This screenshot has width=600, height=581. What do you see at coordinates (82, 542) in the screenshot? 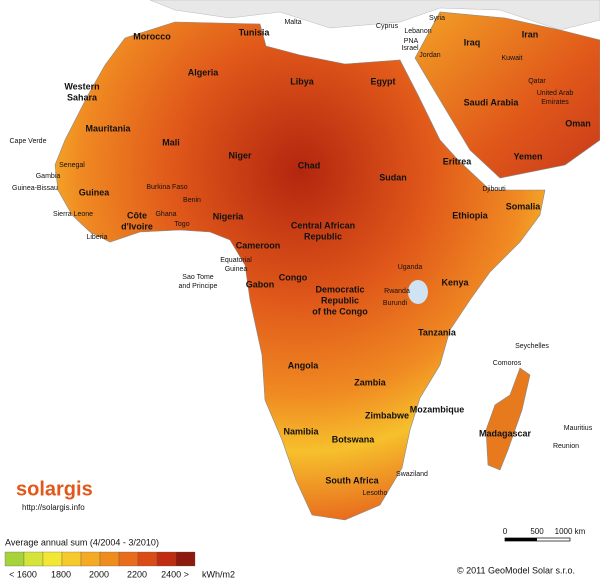
I see `legend-title: Average annual sum (4/2004 - 3/2010)` at bounding box center [82, 542].